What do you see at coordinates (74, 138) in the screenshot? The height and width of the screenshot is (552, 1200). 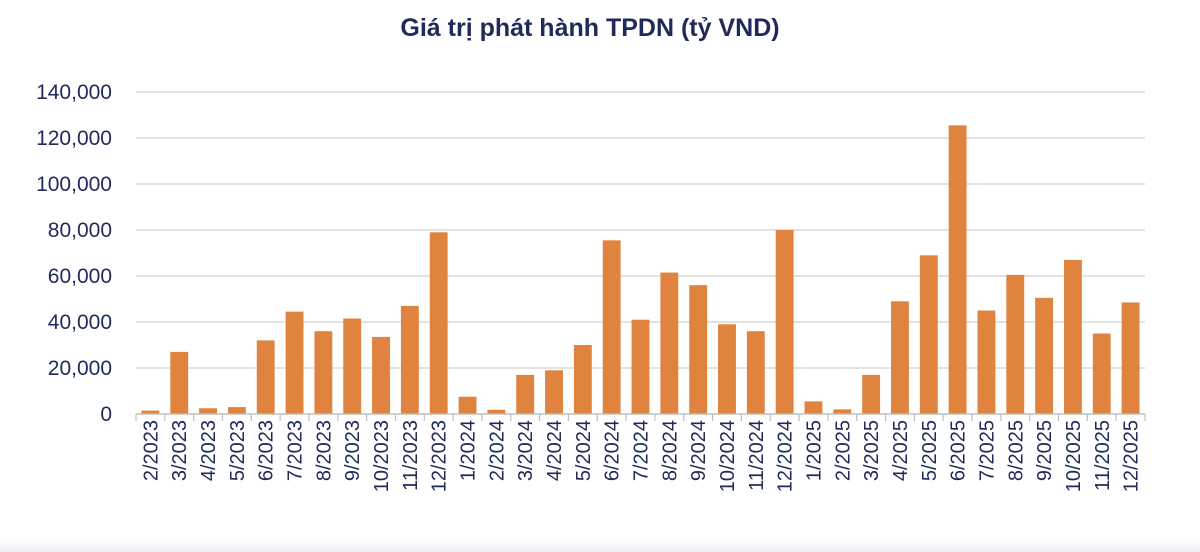 I see `y-tick-label: 120,000` at bounding box center [74, 138].